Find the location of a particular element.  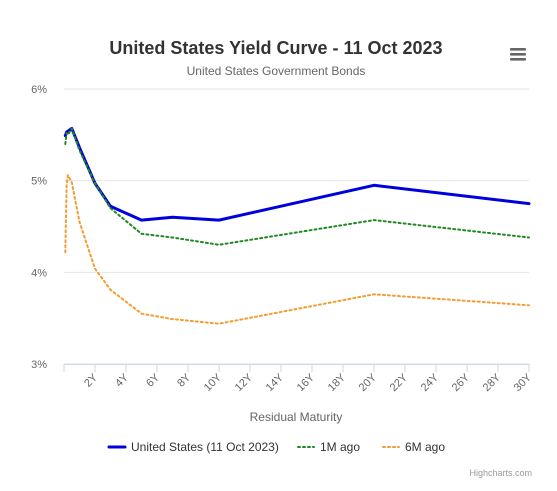

legend-item-1m-ago: 1M ago is located at coordinates (328, 447).